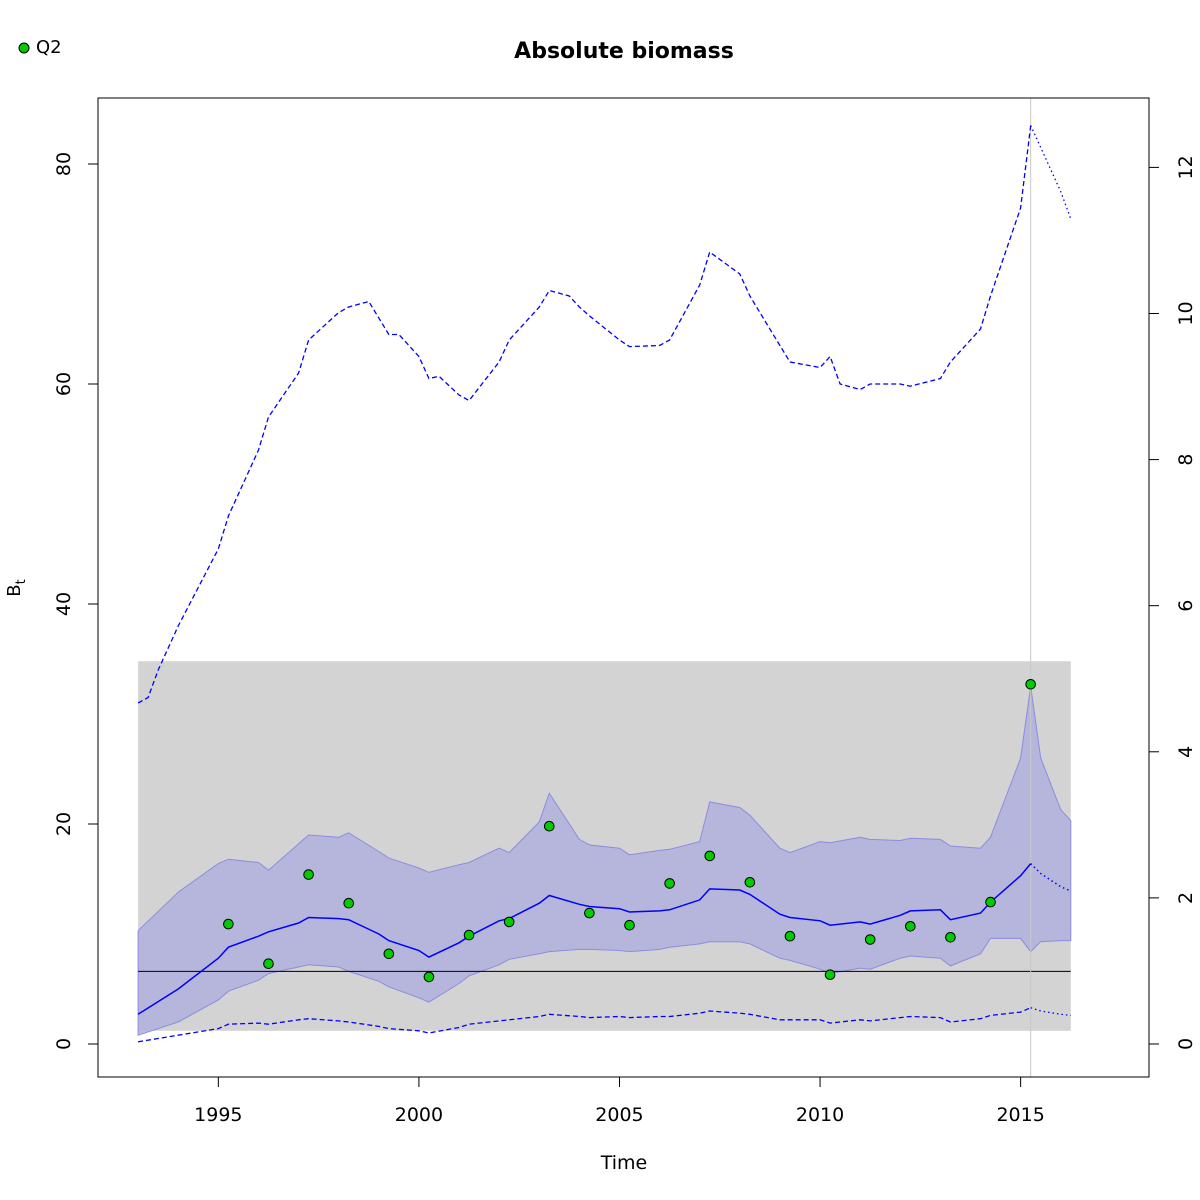 This screenshot has width=1200, height=1200. I want to click on y-right-tick-label: 2, so click(1186, 898).